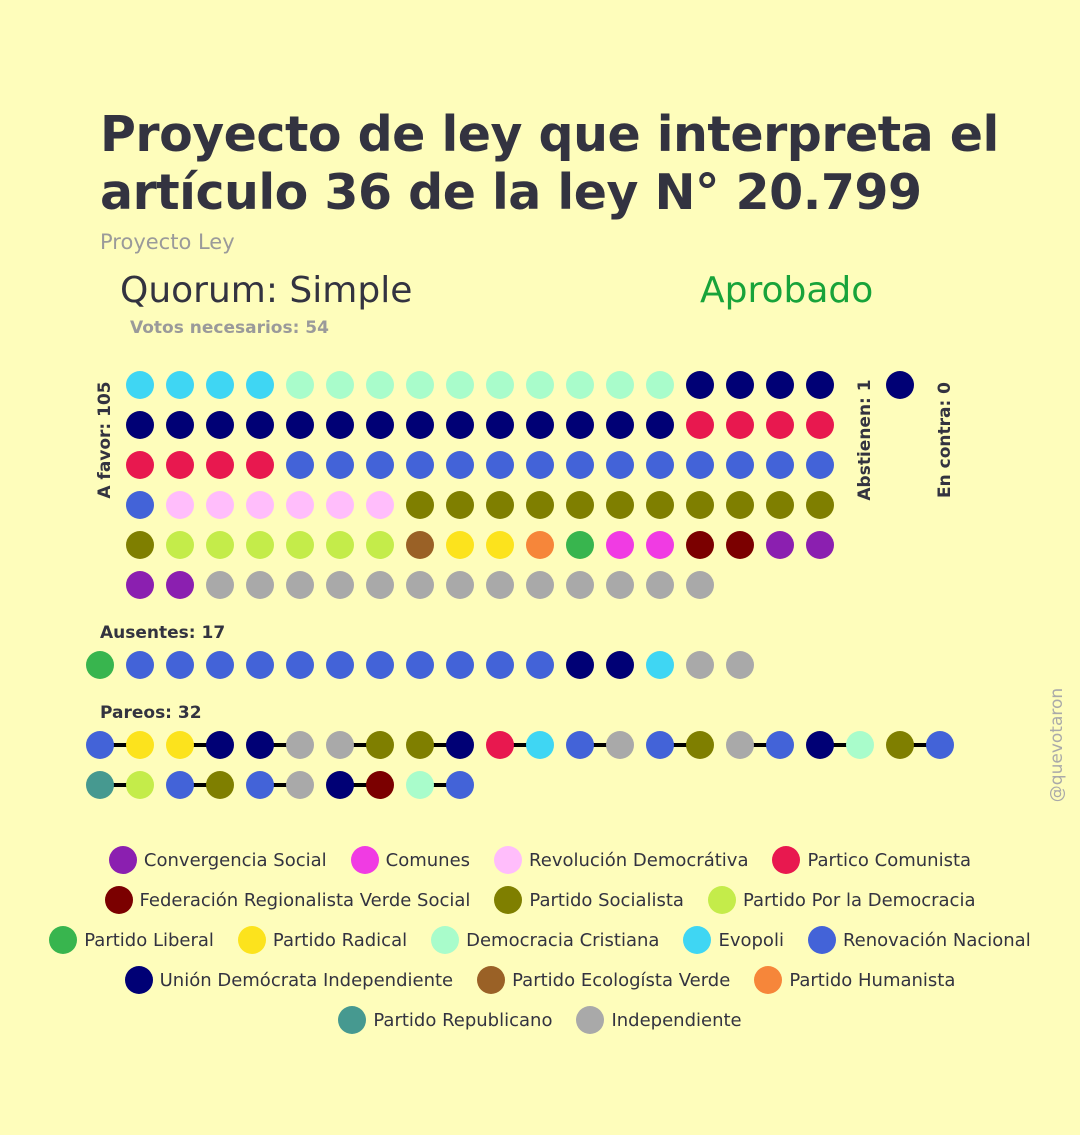 The width and height of the screenshot is (1080, 1135). I want to click on legend-label: Renovación Nacional, so click(936, 940).